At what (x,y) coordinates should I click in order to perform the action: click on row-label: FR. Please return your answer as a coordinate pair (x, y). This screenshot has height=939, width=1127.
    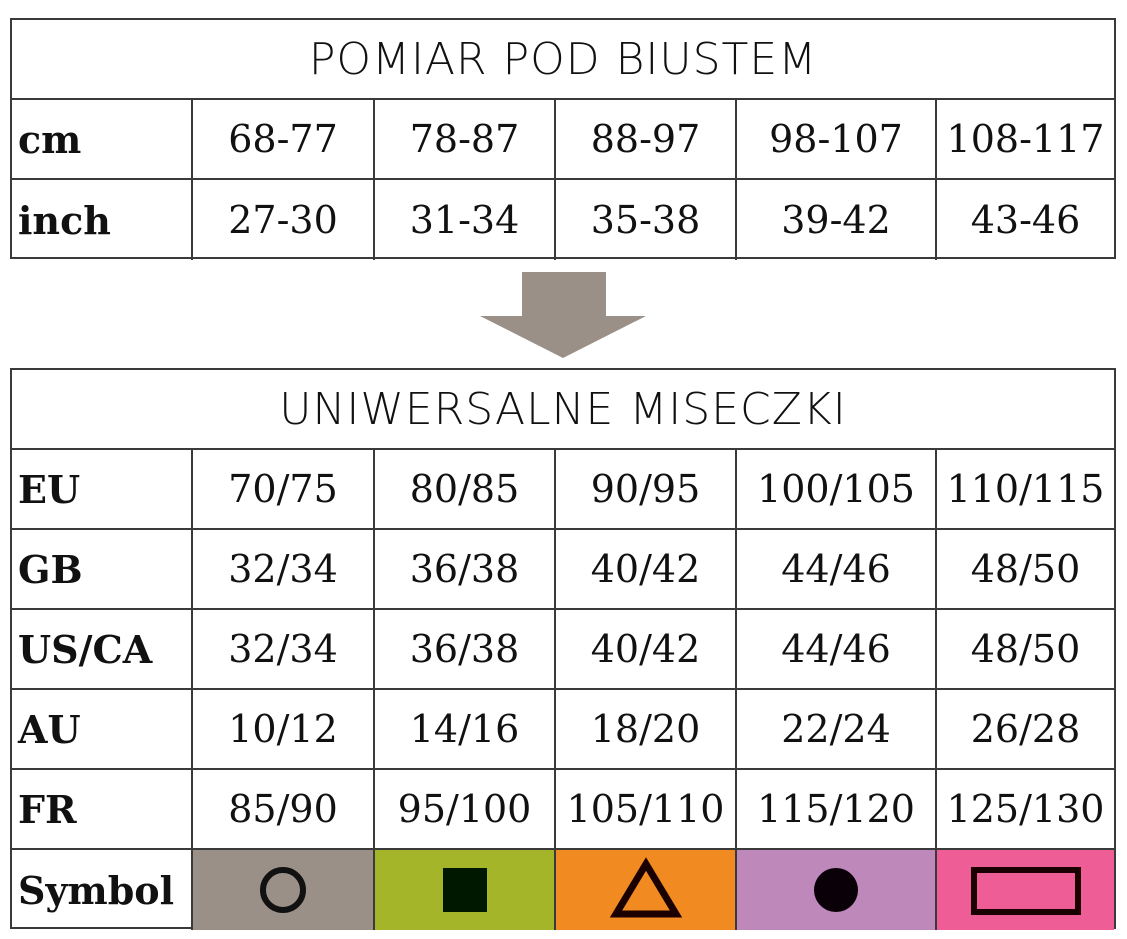
    Looking at the image, I should click on (102, 809).